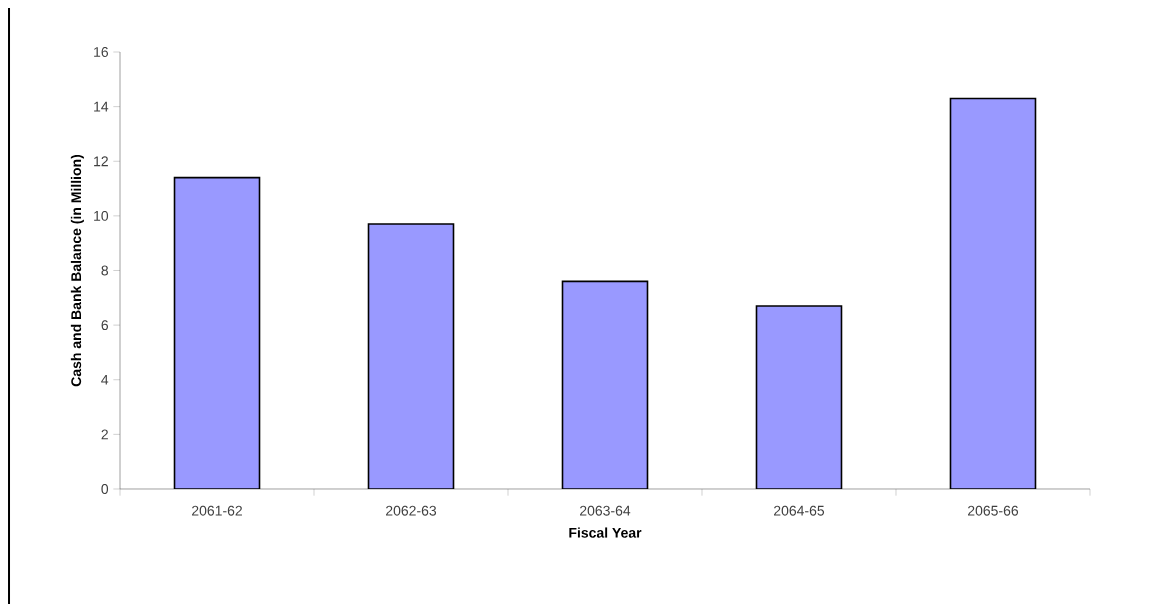 Image resolution: width=1158 pixels, height=604 pixels. What do you see at coordinates (105, 325) in the screenshot?
I see `y-tick-label: 6` at bounding box center [105, 325].